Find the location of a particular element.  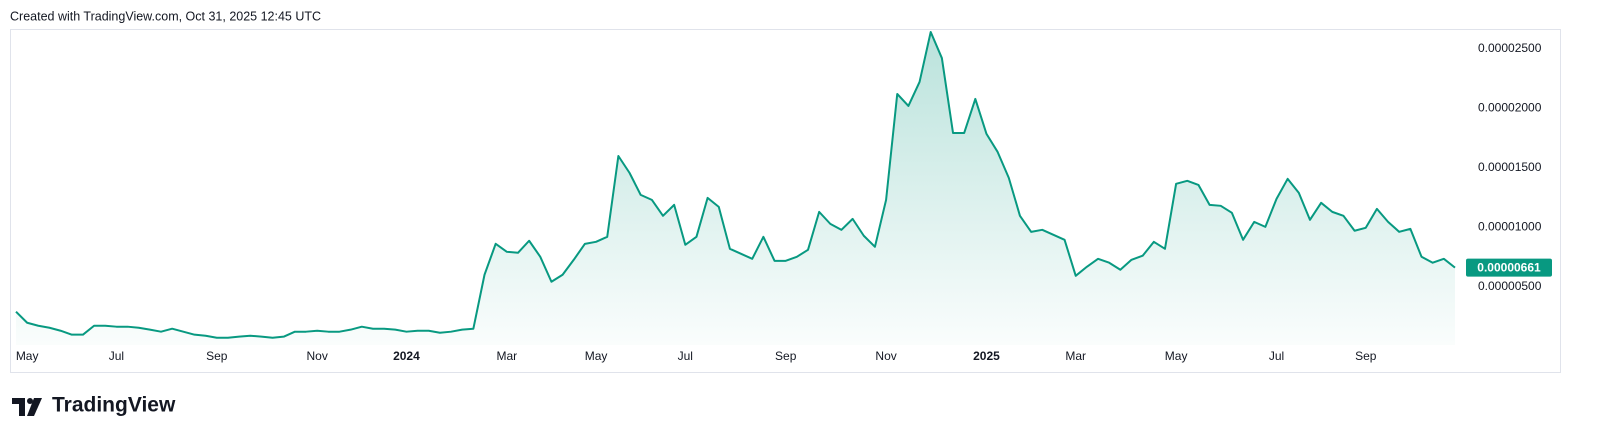

y-tick-label: 0.00002000 is located at coordinates (1510, 108).